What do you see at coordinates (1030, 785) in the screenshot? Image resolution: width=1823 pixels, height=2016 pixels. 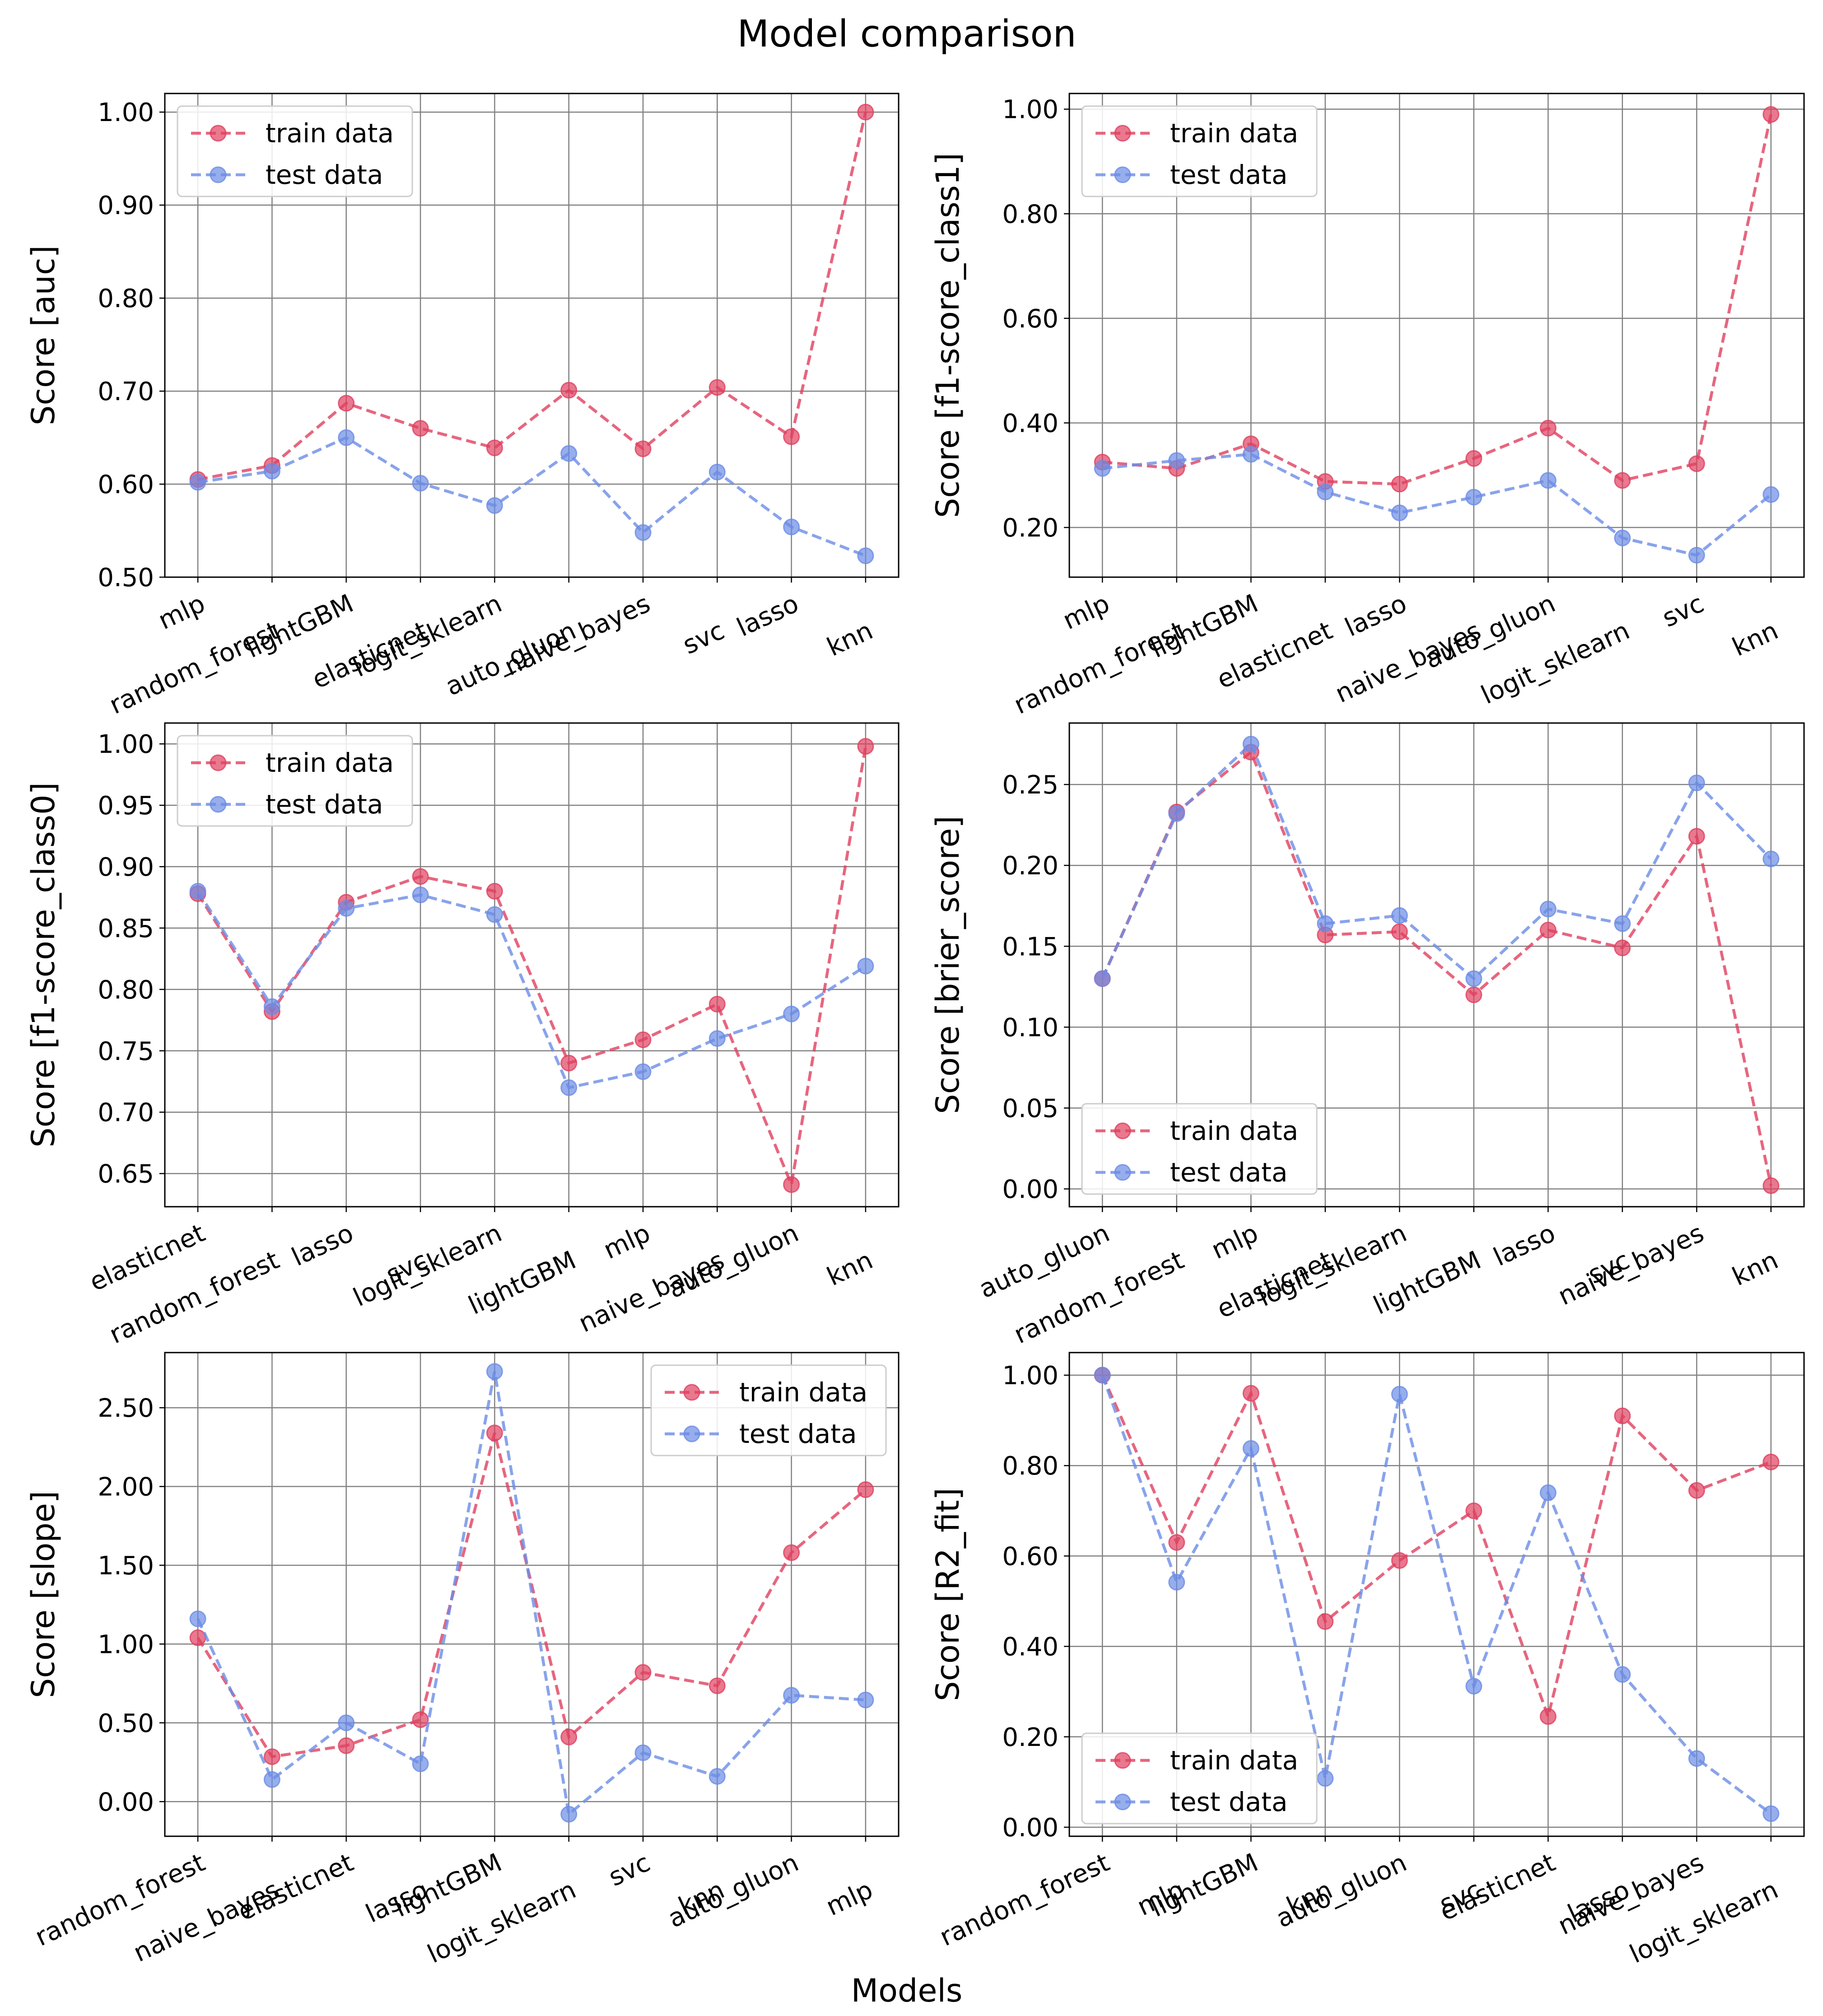 I see `y-tick-label: 0.25` at bounding box center [1030, 785].